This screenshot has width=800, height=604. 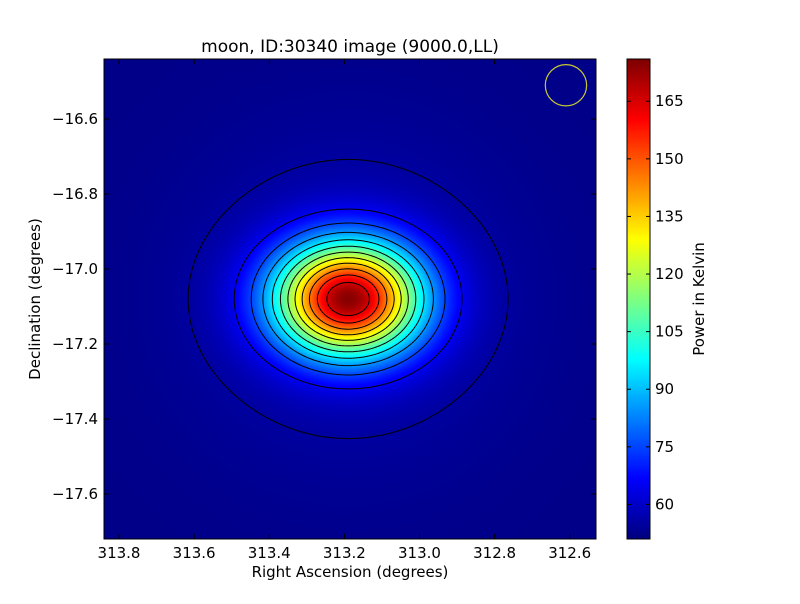 I want to click on x-axis-label: Right Ascension (degrees), so click(x=350, y=572).